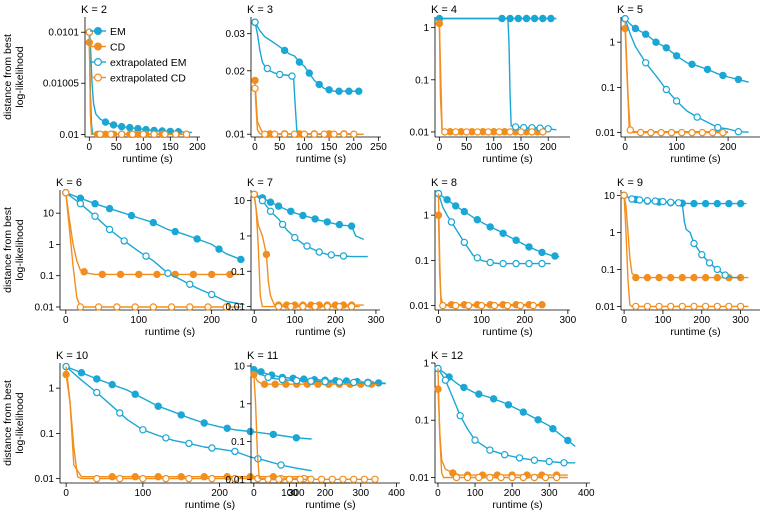  I want to click on panel-title: K = 8, so click(444, 183).